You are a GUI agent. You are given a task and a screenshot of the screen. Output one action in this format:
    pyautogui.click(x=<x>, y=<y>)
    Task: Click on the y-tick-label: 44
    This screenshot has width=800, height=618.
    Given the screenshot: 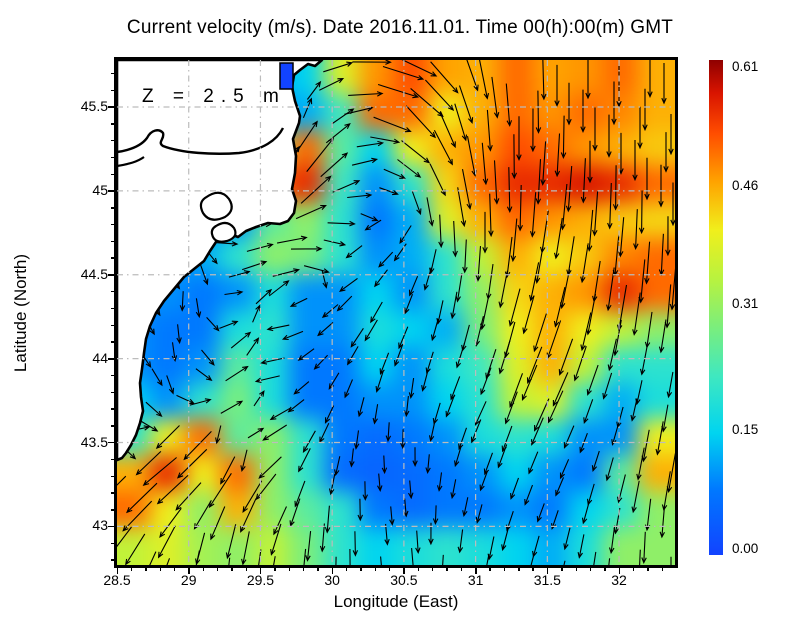 What is the action you would take?
    pyautogui.click(x=100, y=357)
    